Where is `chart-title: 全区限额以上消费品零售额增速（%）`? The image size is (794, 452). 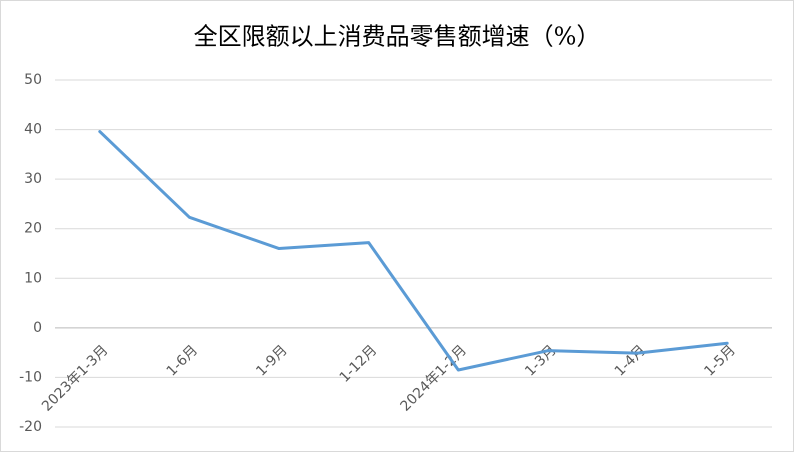 chart-title: 全区限额以上消费品零售额增速（%） is located at coordinates (397, 37).